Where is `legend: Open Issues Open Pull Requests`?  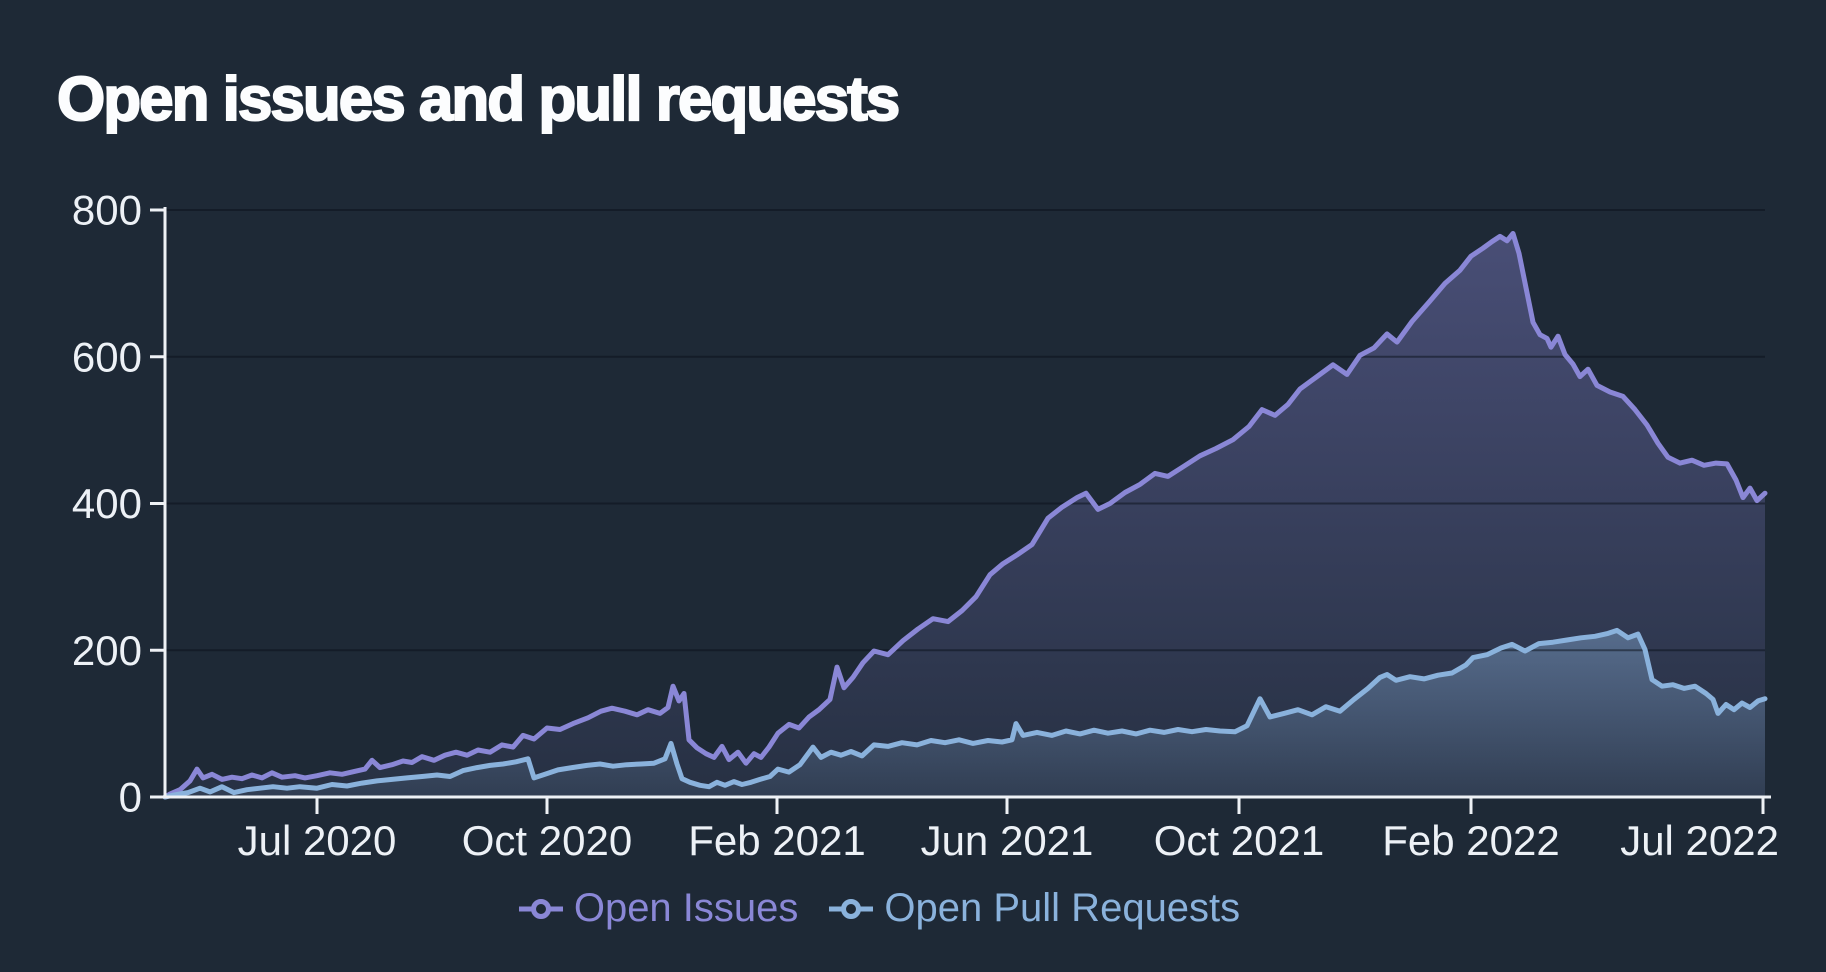 legend: Open Issues Open Pull Requests is located at coordinates (879, 908).